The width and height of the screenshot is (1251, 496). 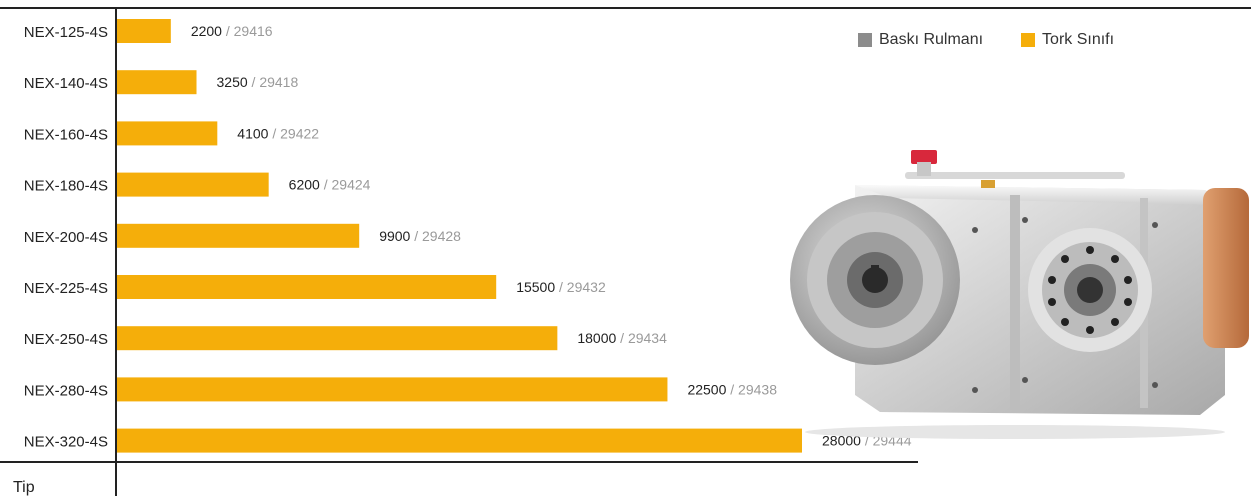 I want to click on bar-data-label: 18000 / 29434, so click(x=622, y=338).